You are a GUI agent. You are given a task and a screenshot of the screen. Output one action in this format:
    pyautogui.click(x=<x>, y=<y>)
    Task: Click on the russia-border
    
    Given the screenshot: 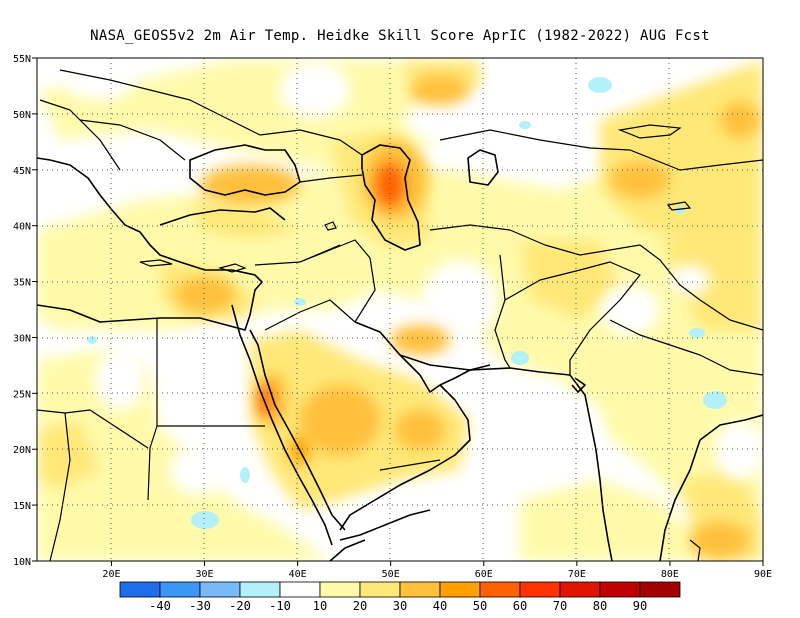 What is the action you would take?
    pyautogui.click(x=311, y=142)
    